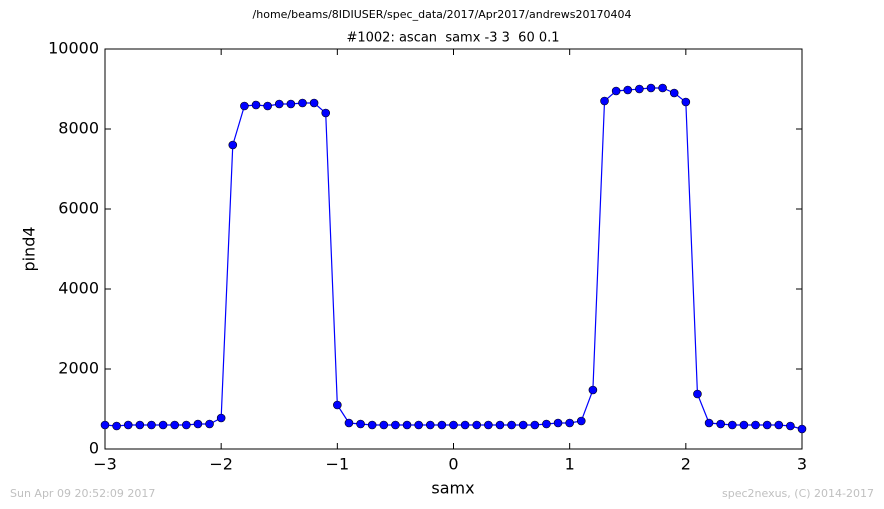 The width and height of the screenshot is (884, 509). What do you see at coordinates (78, 288) in the screenshot?
I see `y-tick-label: 4000` at bounding box center [78, 288].